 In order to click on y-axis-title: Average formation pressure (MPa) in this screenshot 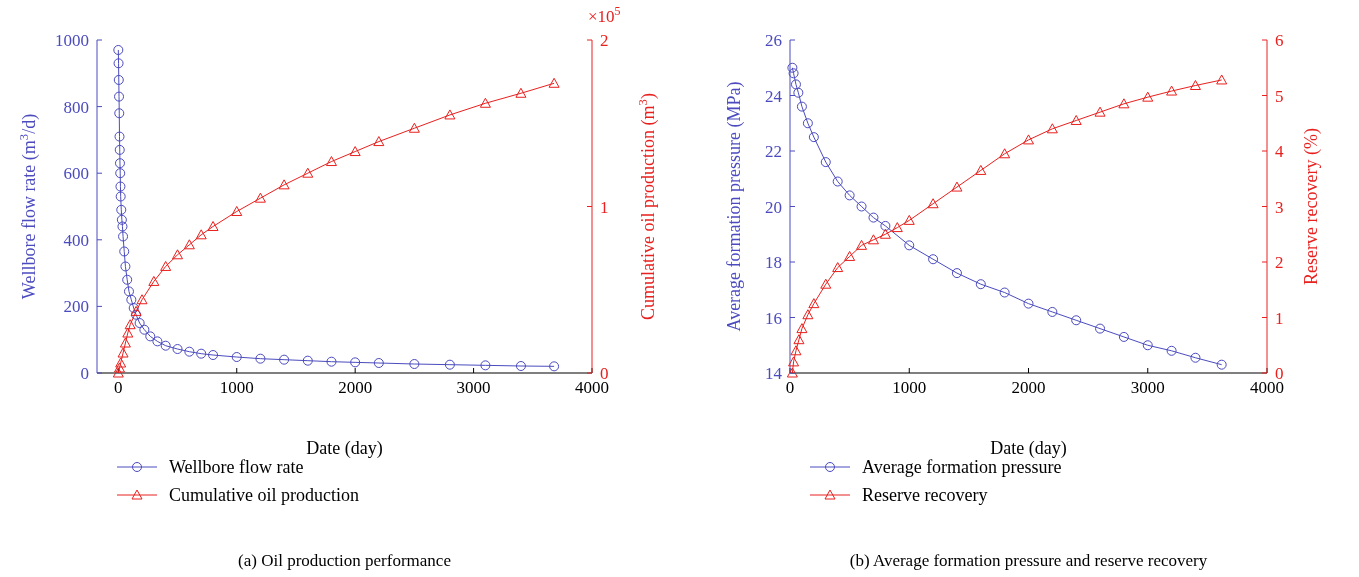, I will do `click(734, 206)`.